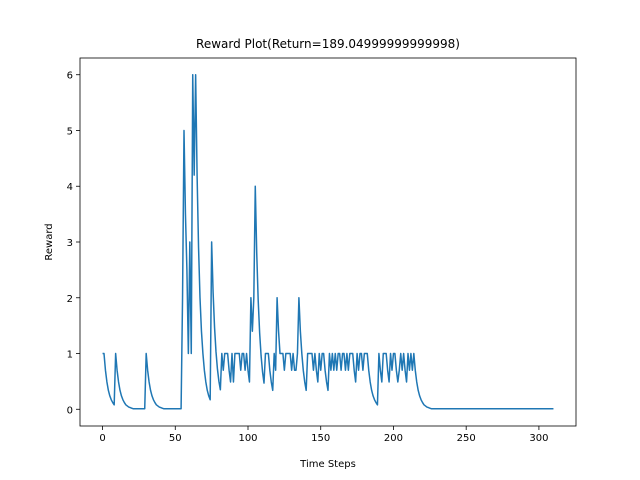 This screenshot has height=480, width=640. What do you see at coordinates (70, 187) in the screenshot?
I see `y-tick-label: 4` at bounding box center [70, 187].